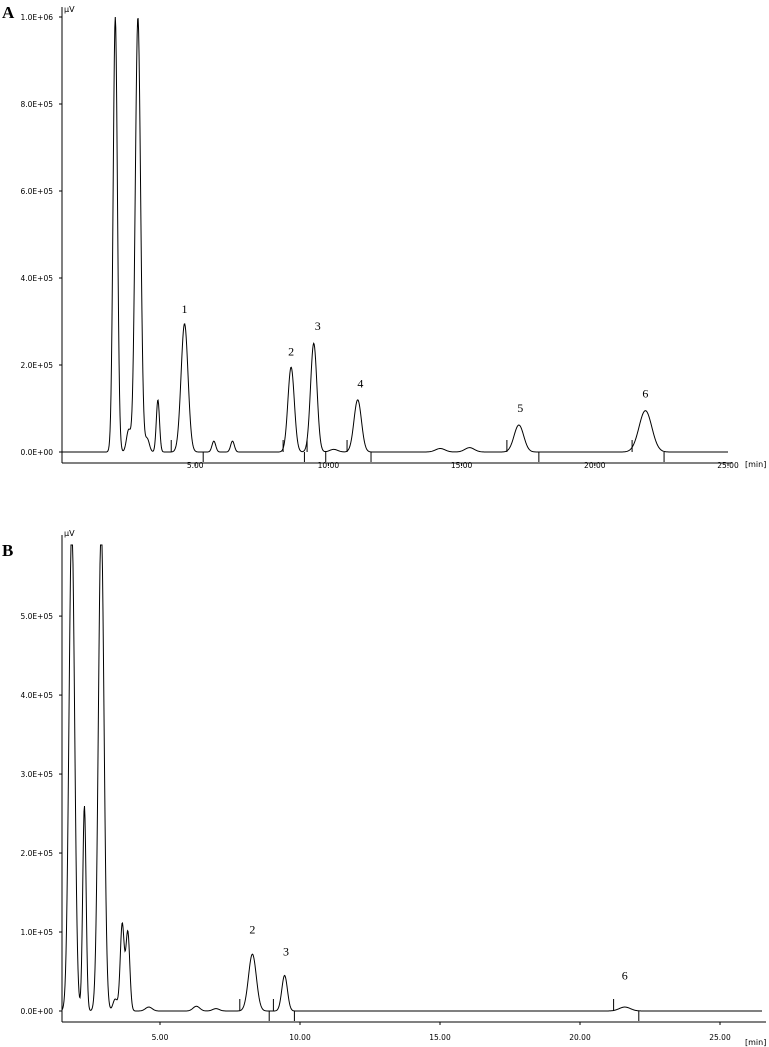 This screenshot has width=769, height=1047. I want to click on panel-b-letter: B, so click(7, 550).